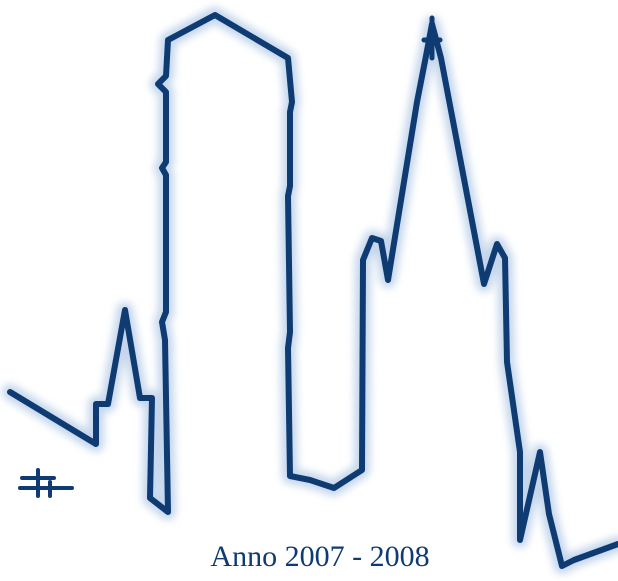 Image resolution: width=618 pixels, height=581 pixels. Describe the element at coordinates (432, 38) in the screenshot. I see `spire-cross-icon` at that location.